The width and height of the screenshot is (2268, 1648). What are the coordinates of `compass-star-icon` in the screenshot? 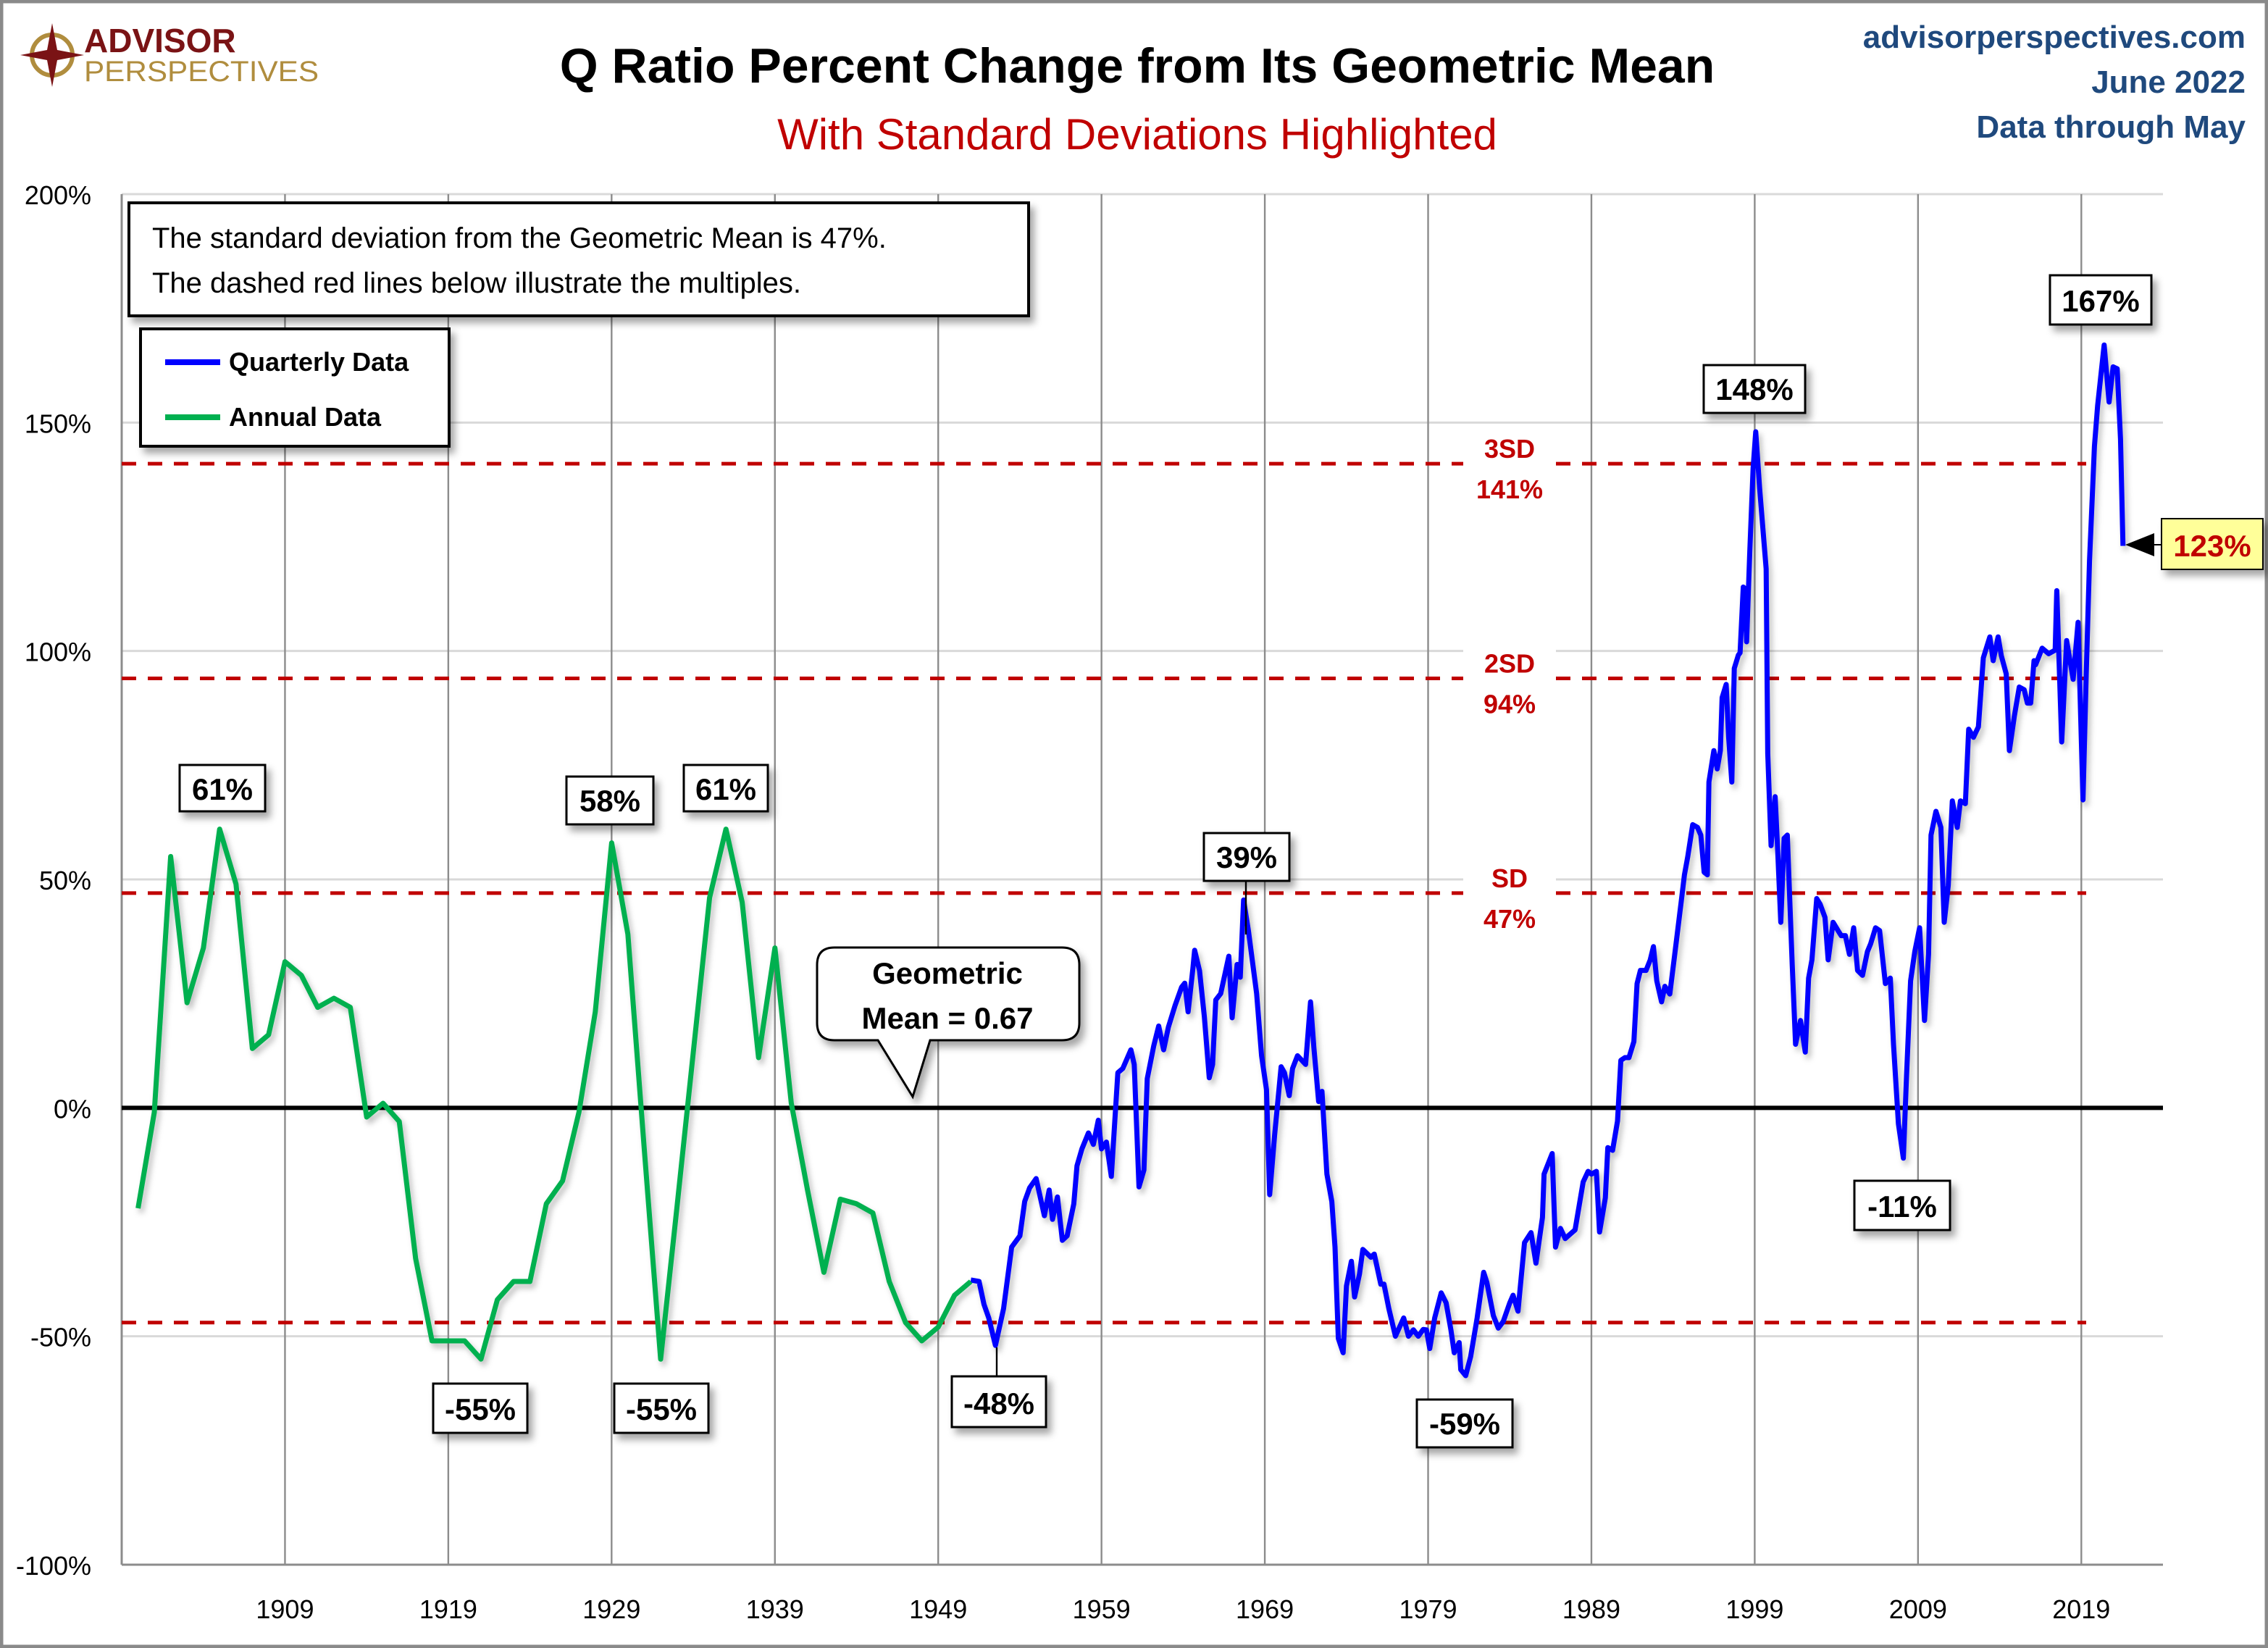 It's located at (52, 55).